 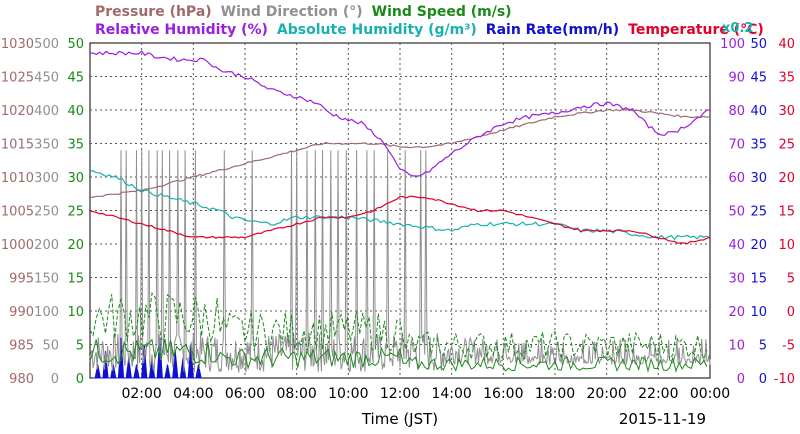 I want to click on footer: Time (JST) 2015-11-19, so click(x=533, y=419).